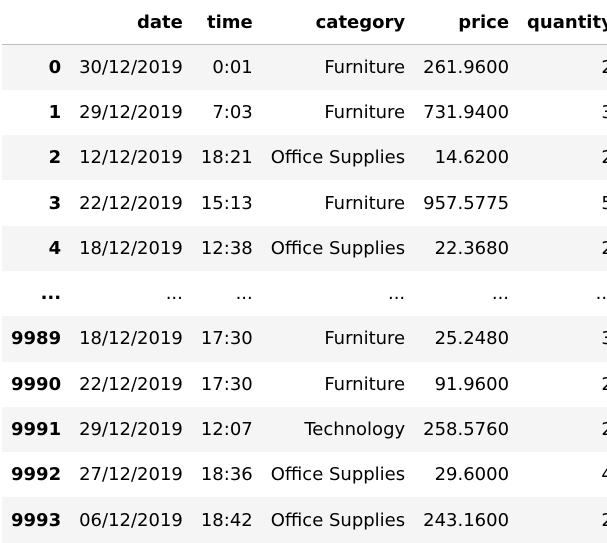  What do you see at coordinates (36, 520) in the screenshot?
I see `row-index: 9993` at bounding box center [36, 520].